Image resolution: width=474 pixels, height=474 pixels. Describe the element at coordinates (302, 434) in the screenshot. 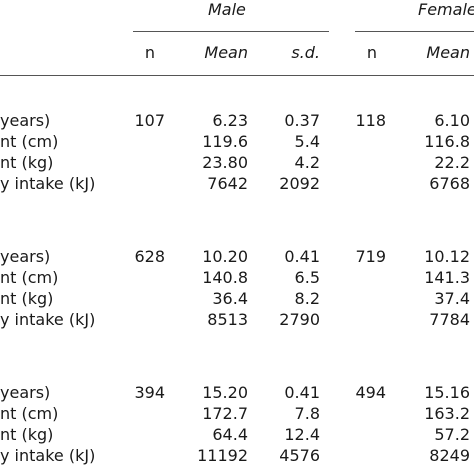

I see `cell-male-sd: 12.4` at that location.